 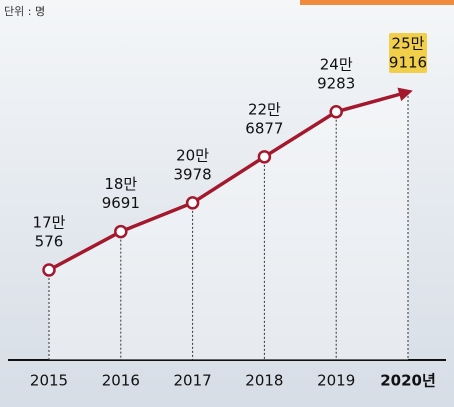 What do you see at coordinates (264, 128) in the screenshot?
I see `value-label: 6877` at bounding box center [264, 128].